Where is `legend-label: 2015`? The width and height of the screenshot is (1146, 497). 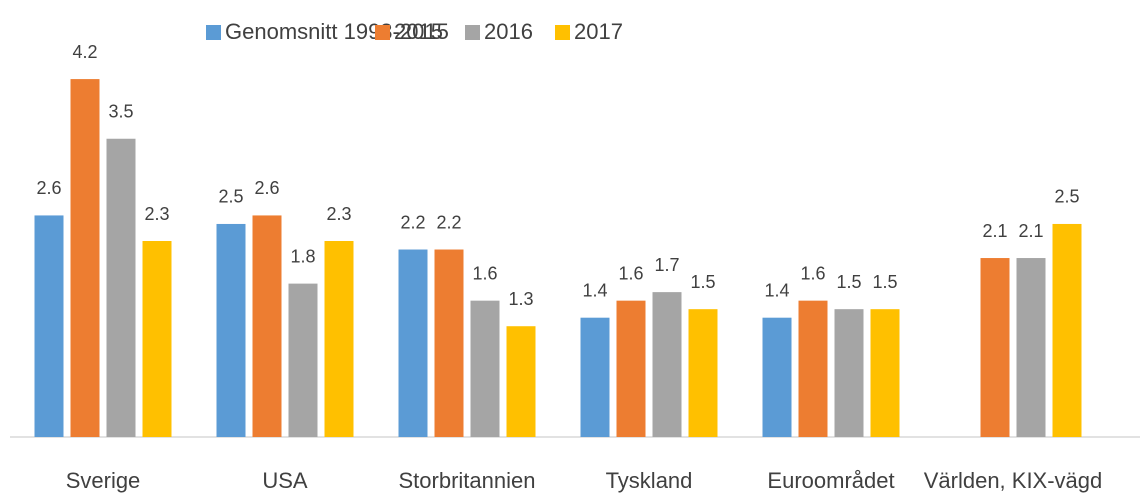 legend-label: 2015 is located at coordinates (418, 31).